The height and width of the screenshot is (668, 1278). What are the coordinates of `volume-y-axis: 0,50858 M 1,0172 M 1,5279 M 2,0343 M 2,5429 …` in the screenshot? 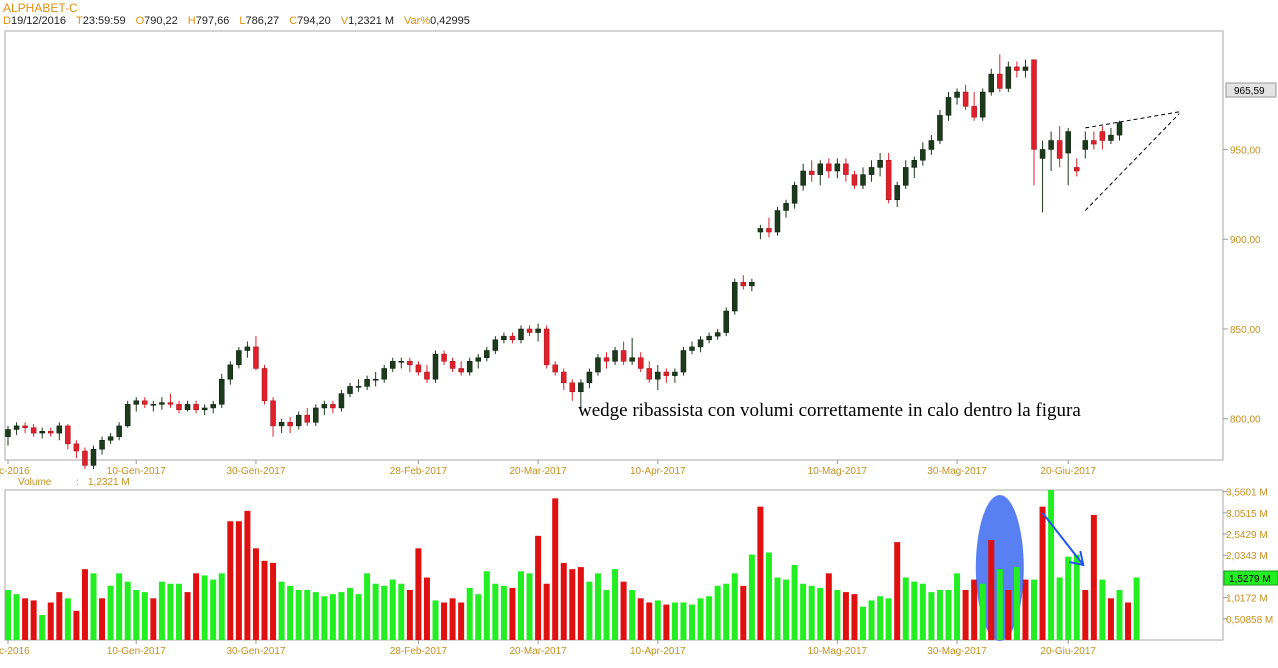 It's located at (1248, 557).